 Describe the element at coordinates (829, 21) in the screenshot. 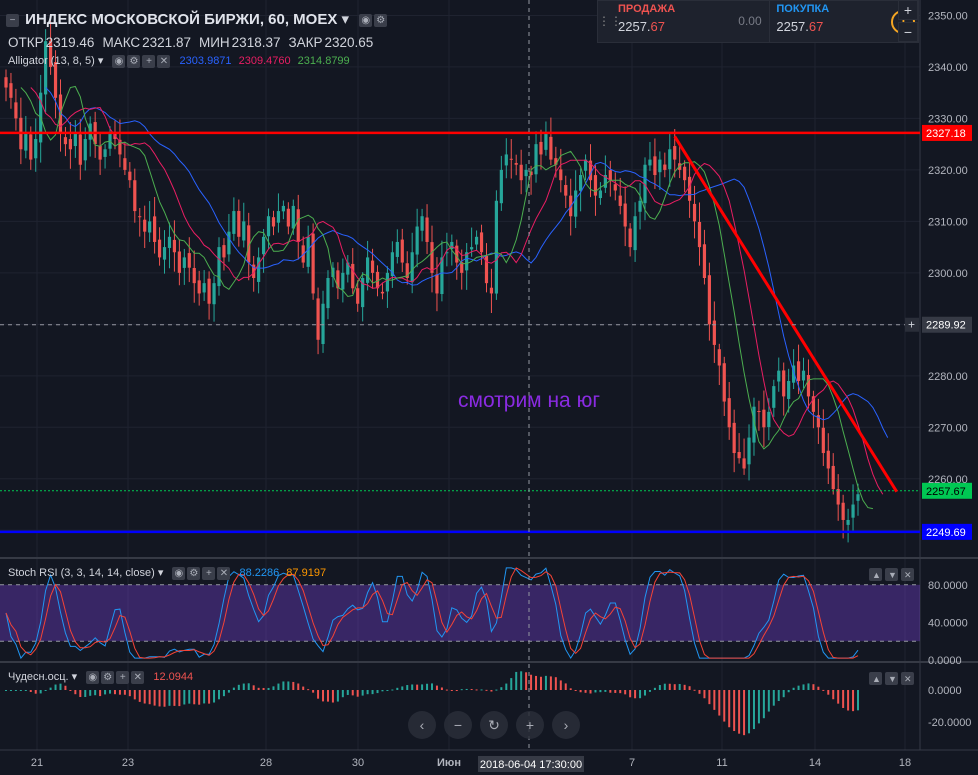

I see `buy-button: ПОКУПКА 2257.67` at that location.